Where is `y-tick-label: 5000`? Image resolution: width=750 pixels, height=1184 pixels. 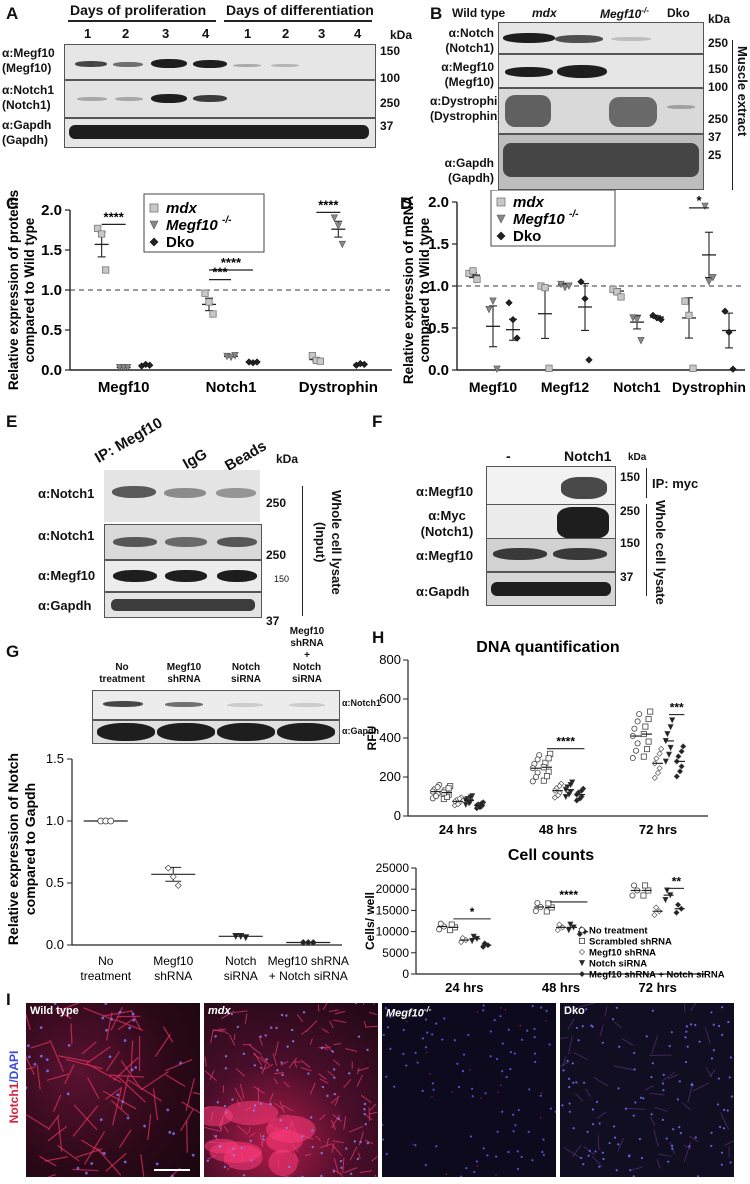 y-tick-label: 5000 is located at coordinates (395, 953).